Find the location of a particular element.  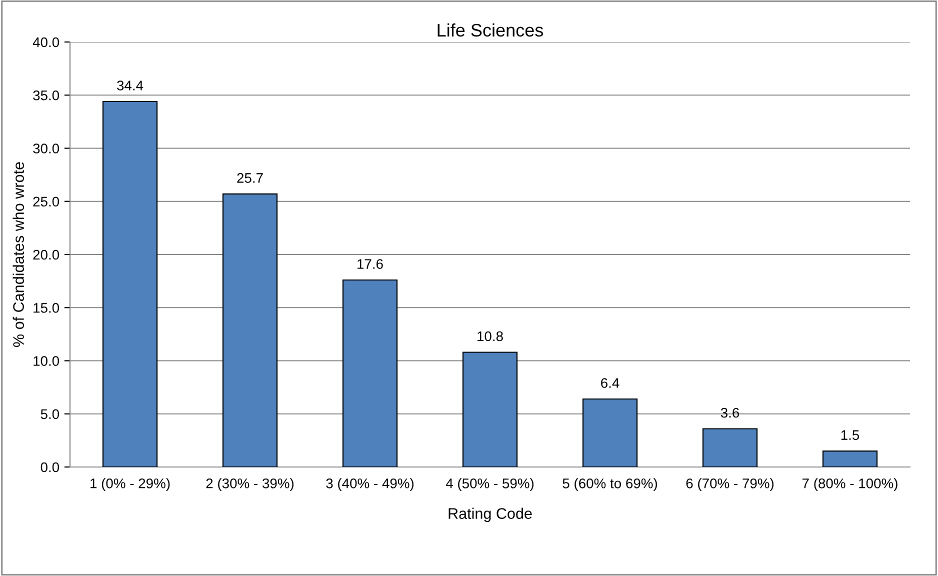

data-label: 1.5 is located at coordinates (850, 435).